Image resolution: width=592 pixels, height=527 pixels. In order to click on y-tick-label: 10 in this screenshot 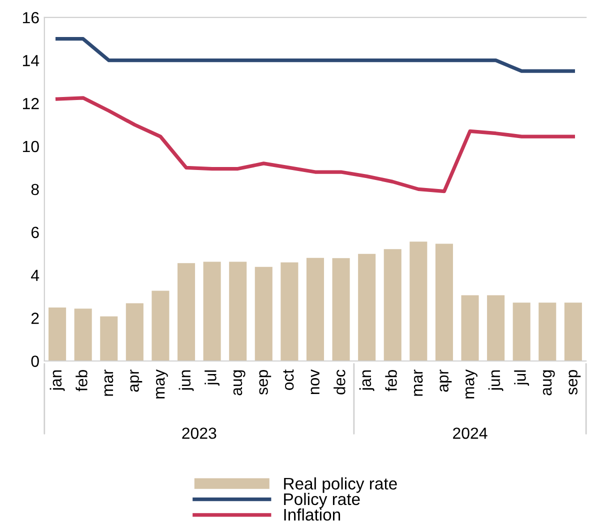, I will do `click(30, 146)`.